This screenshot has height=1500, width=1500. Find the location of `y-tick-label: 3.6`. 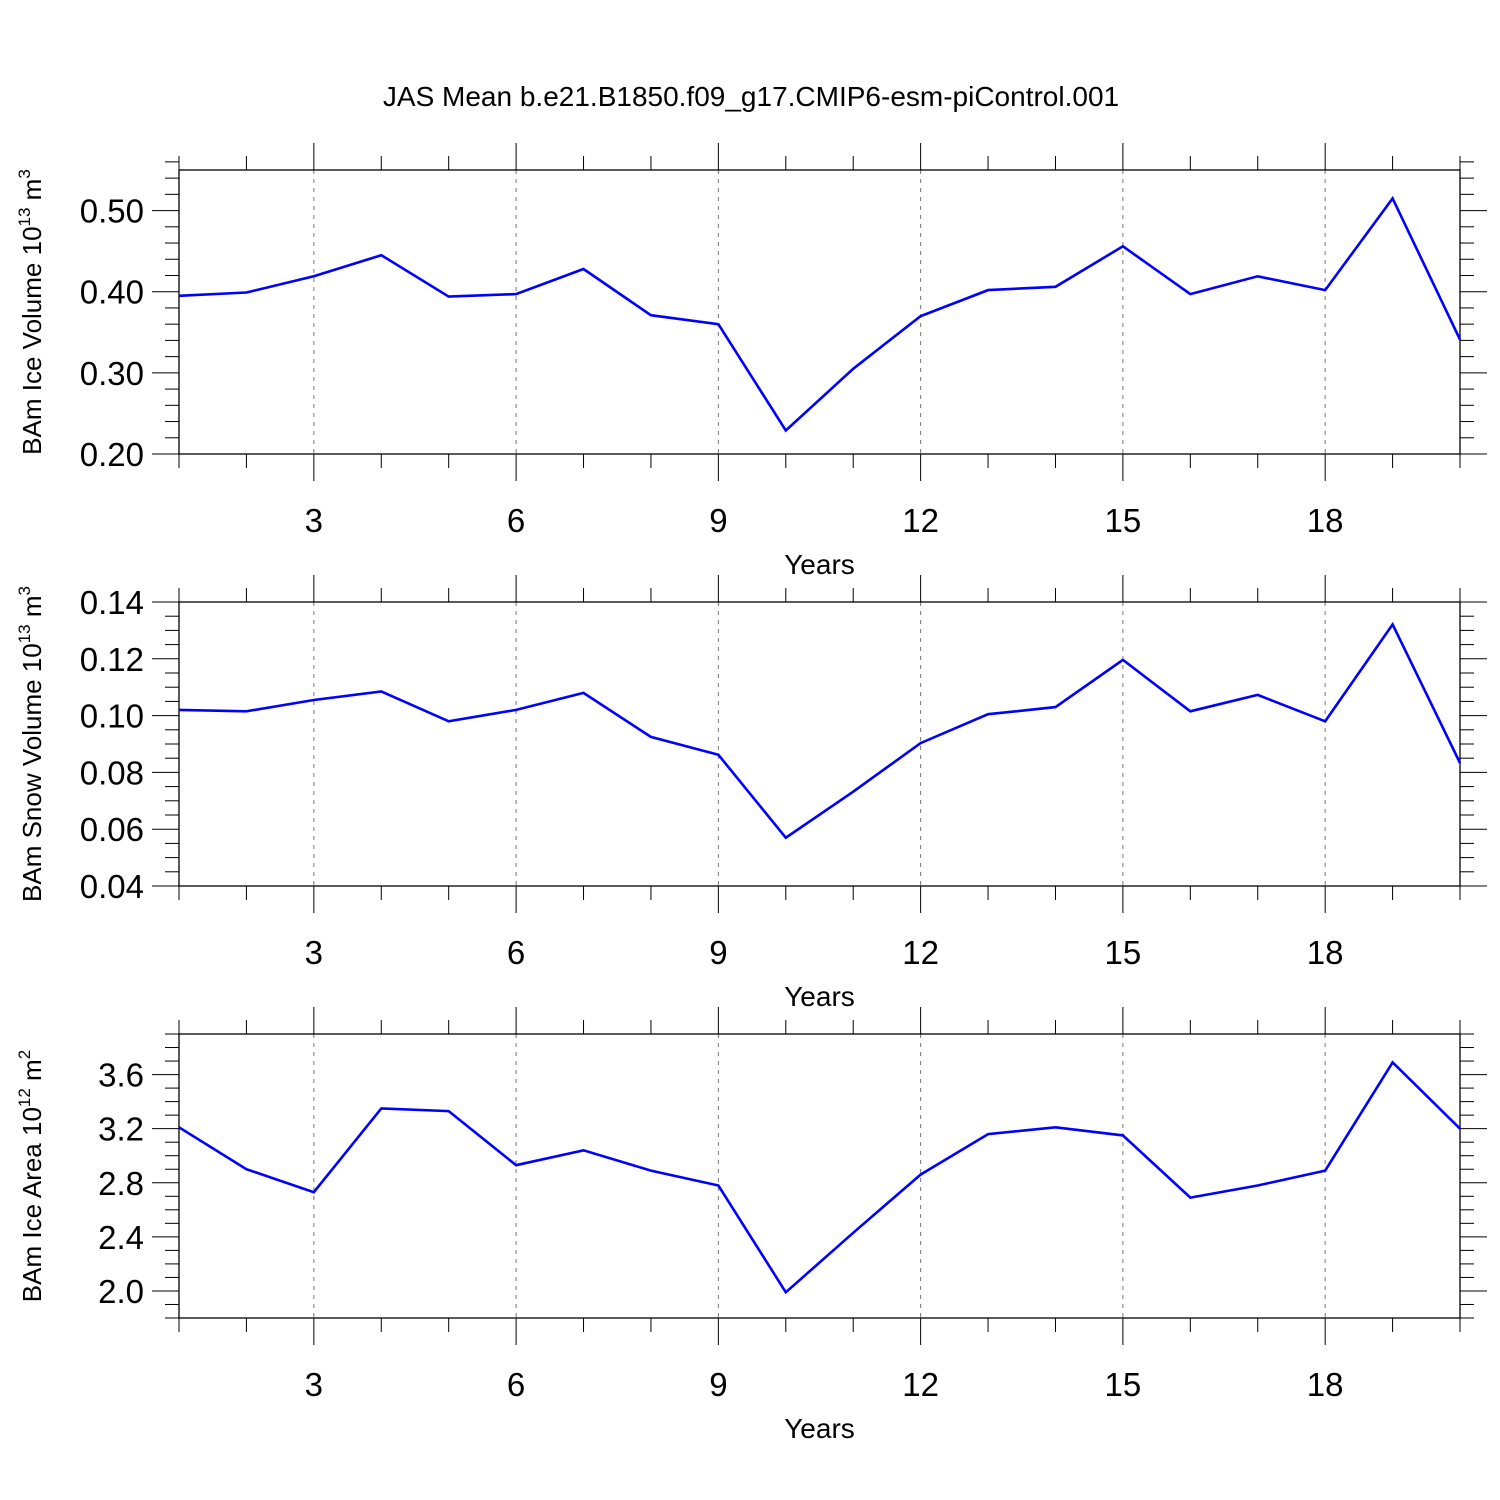

y-tick-label: 3.6 is located at coordinates (121, 1075).